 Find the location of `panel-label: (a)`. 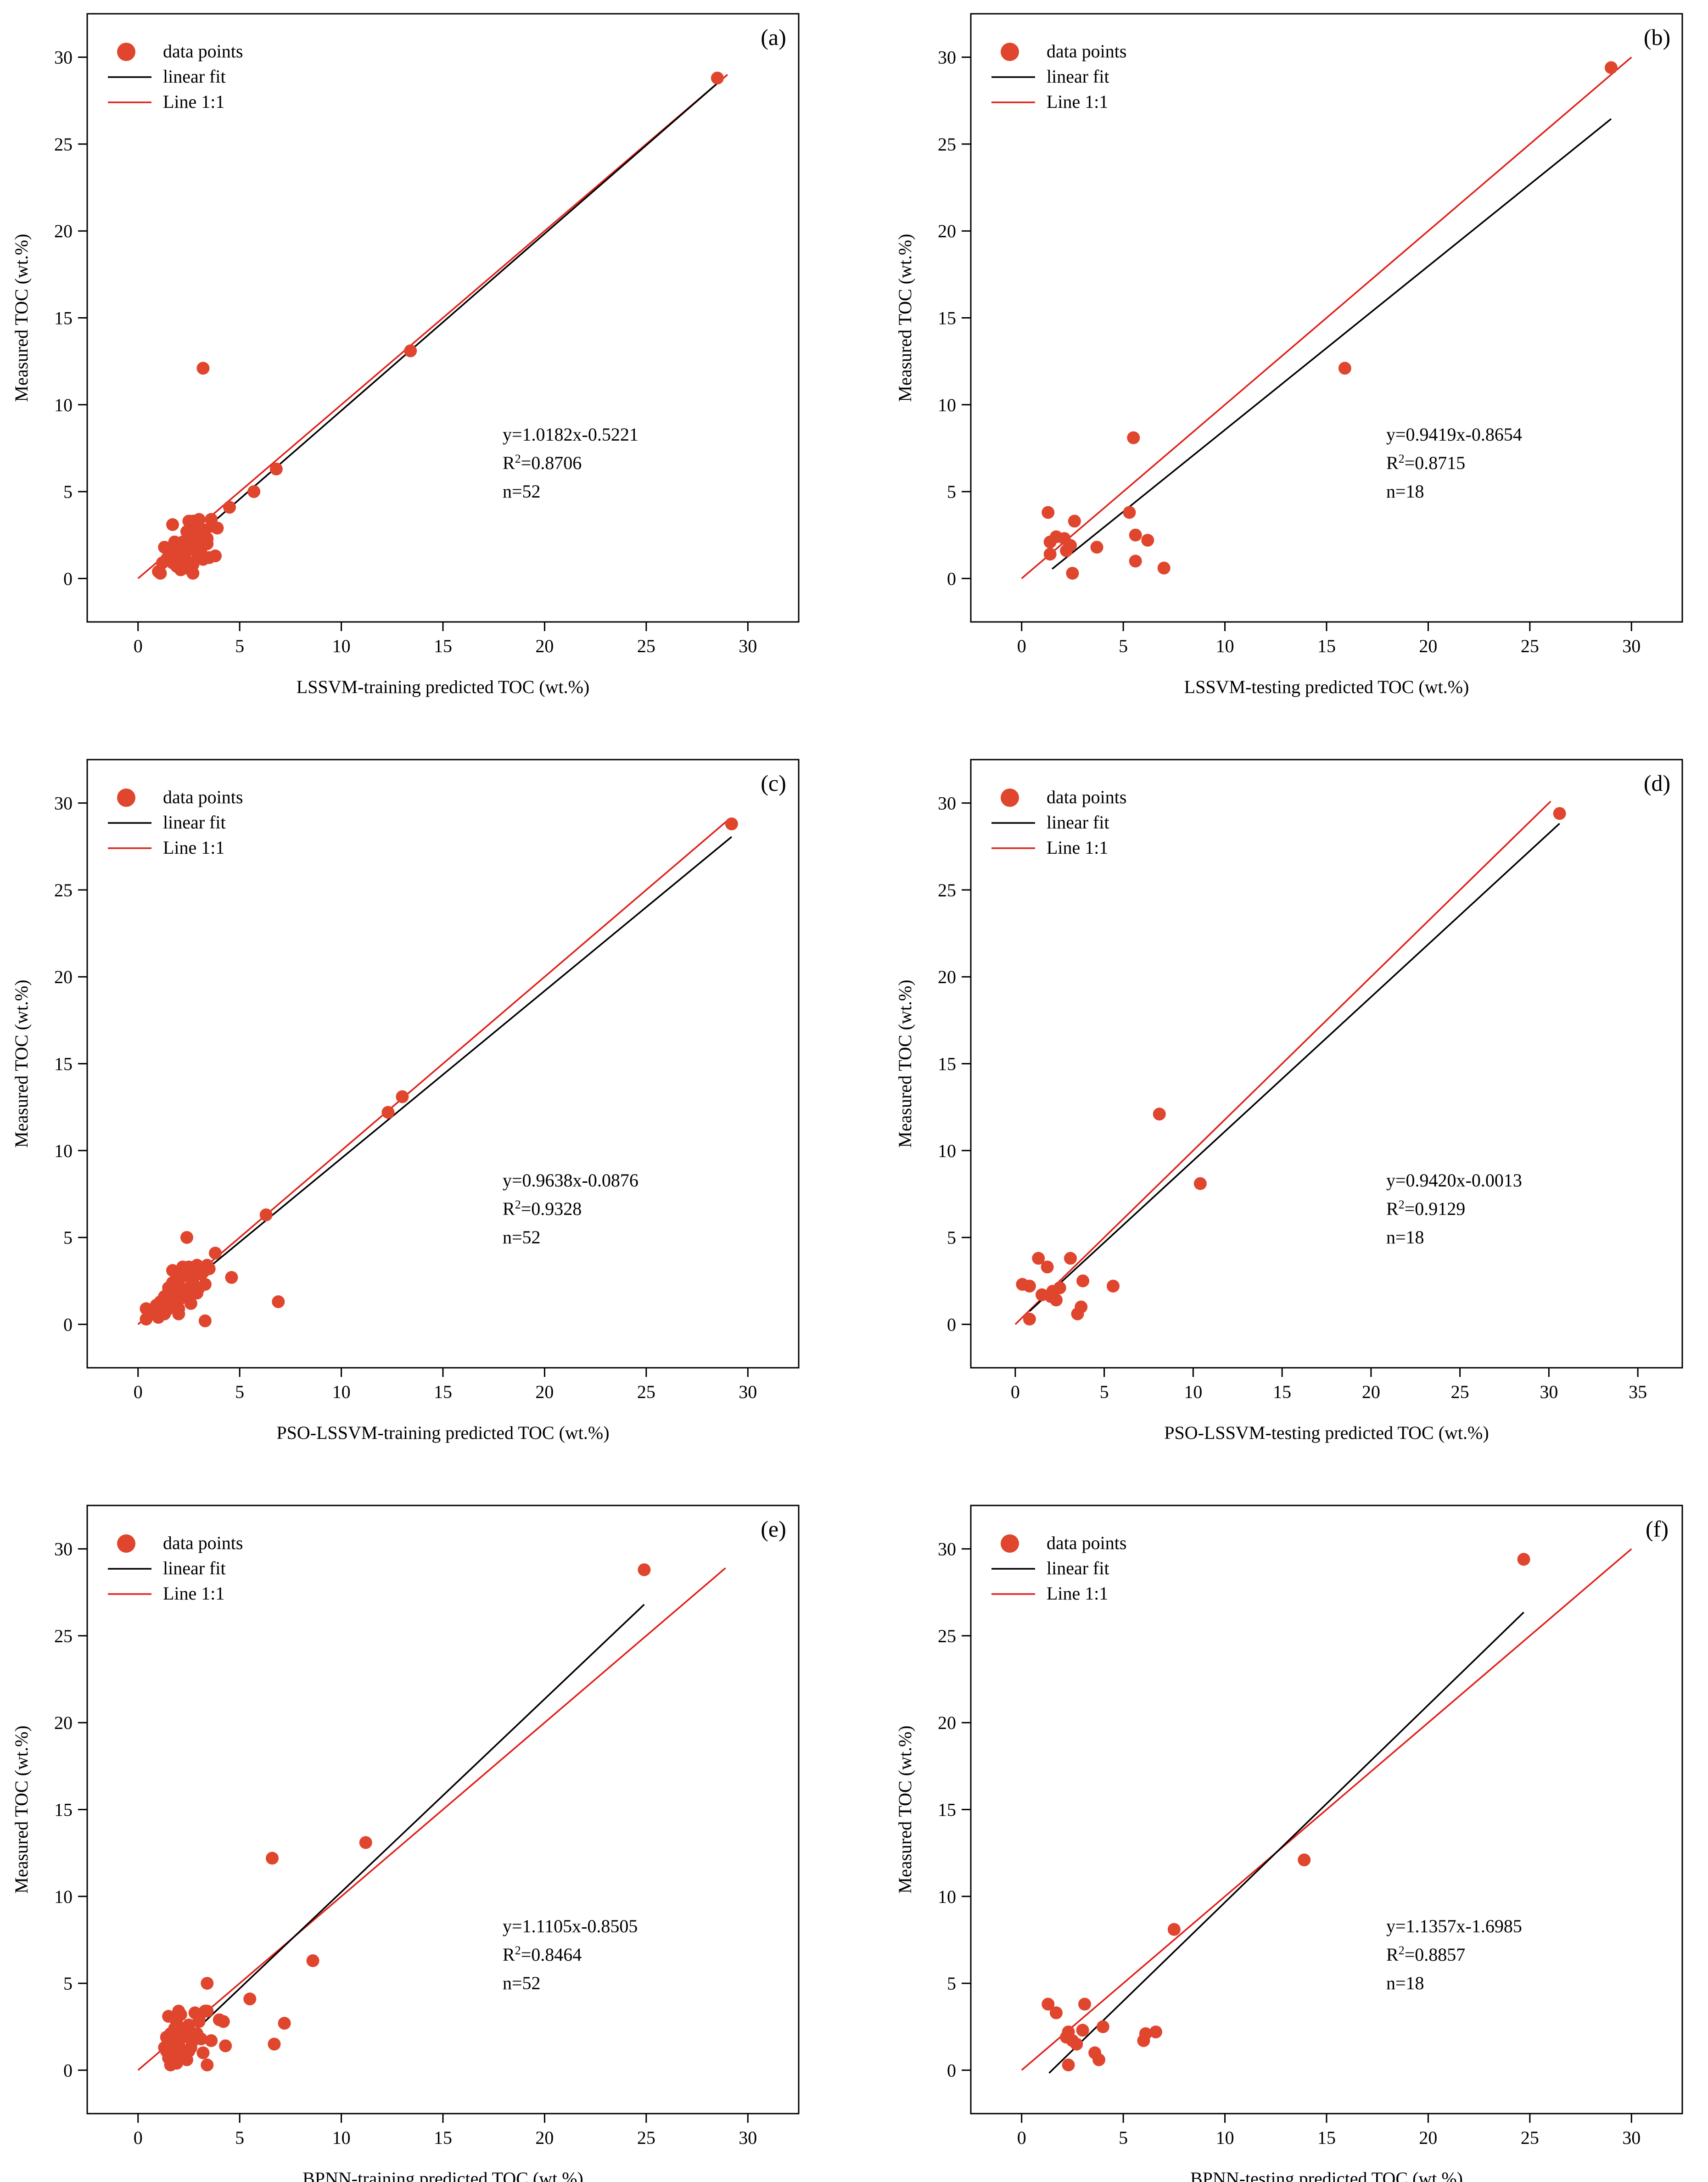

panel-label: (a) is located at coordinates (773, 37).